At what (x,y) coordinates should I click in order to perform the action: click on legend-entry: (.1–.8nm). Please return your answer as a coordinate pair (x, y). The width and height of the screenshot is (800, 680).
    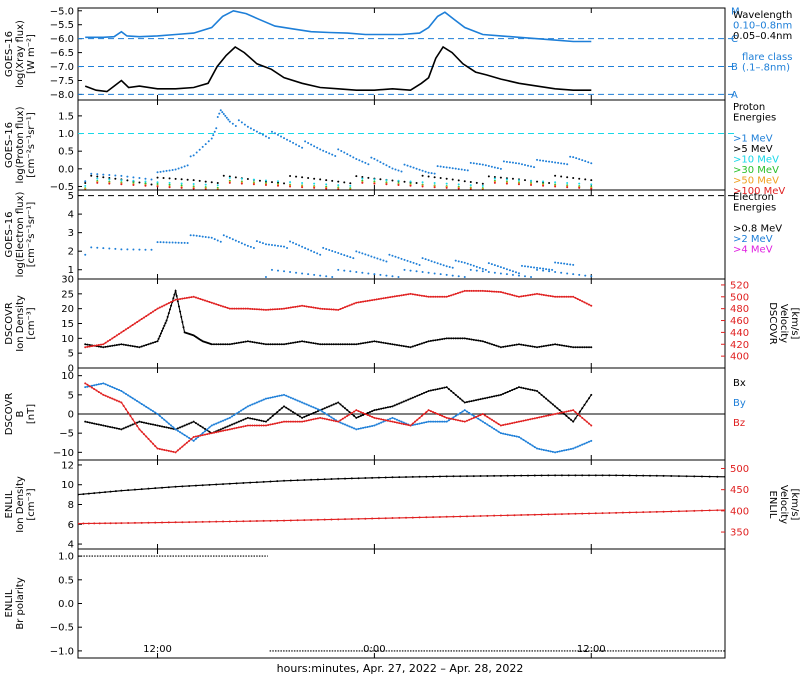
    Looking at the image, I should click on (766, 68).